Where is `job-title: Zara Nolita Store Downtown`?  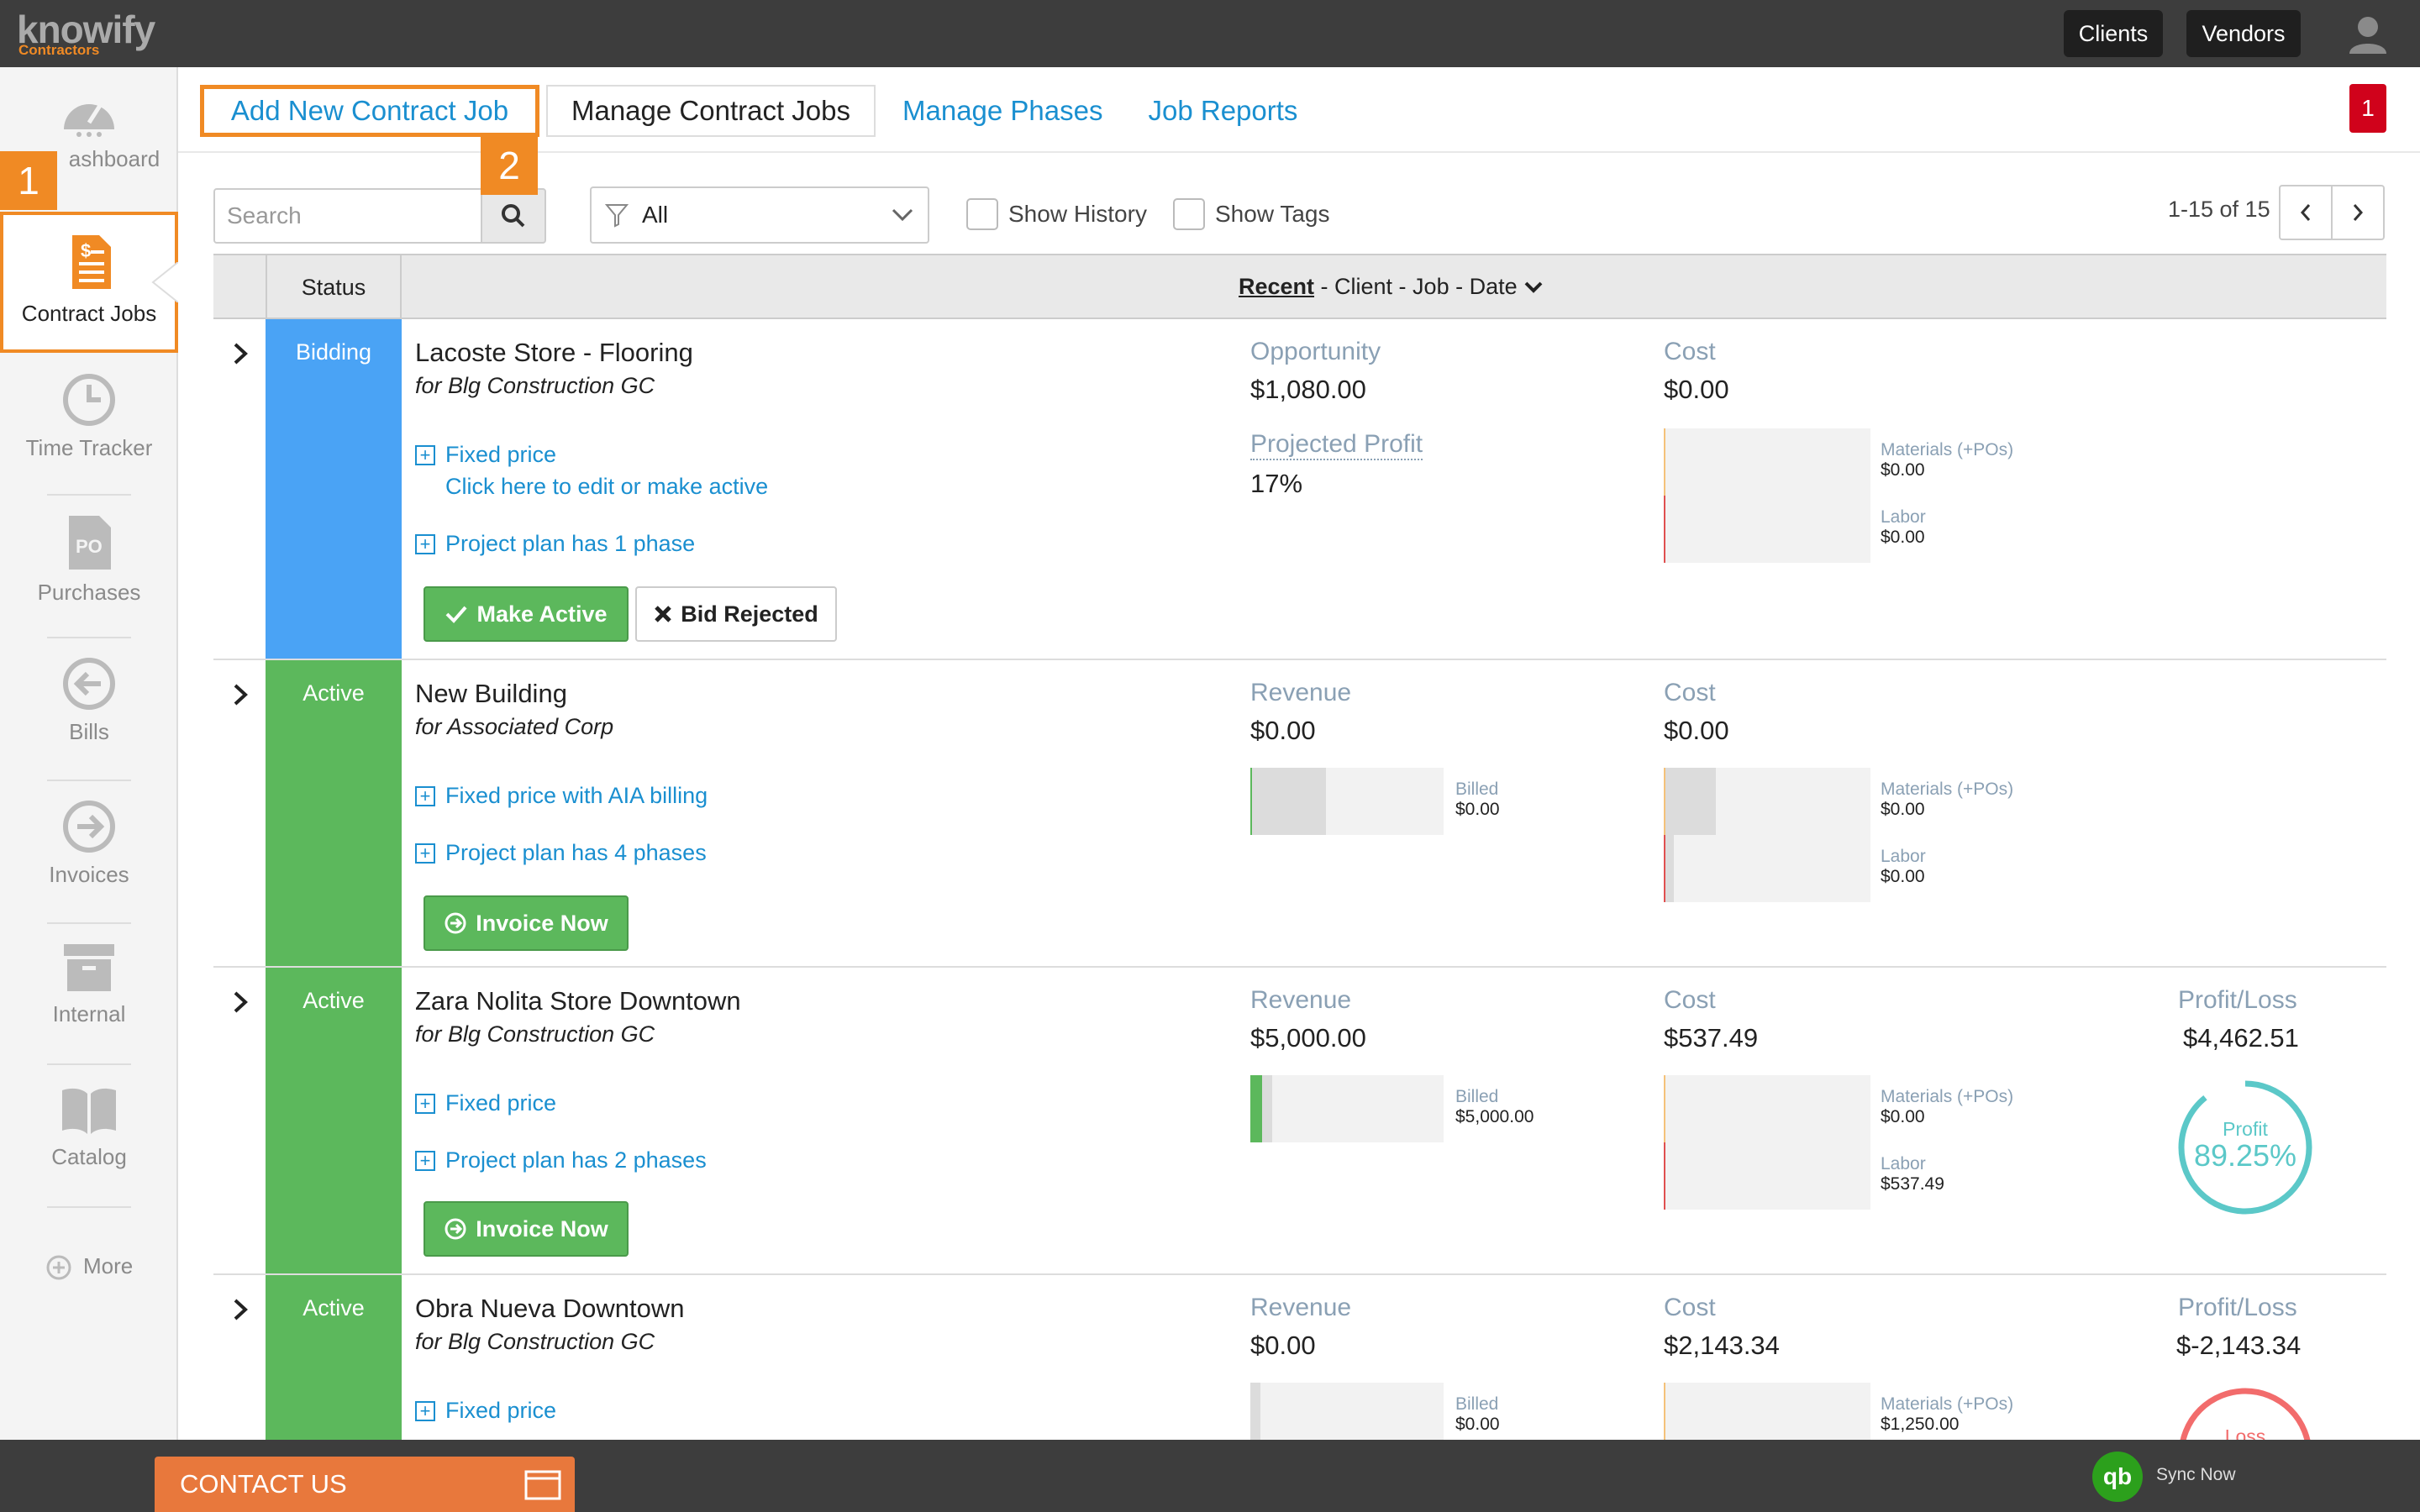 job-title: Zara Nolita Store Downtown is located at coordinates (578, 1001).